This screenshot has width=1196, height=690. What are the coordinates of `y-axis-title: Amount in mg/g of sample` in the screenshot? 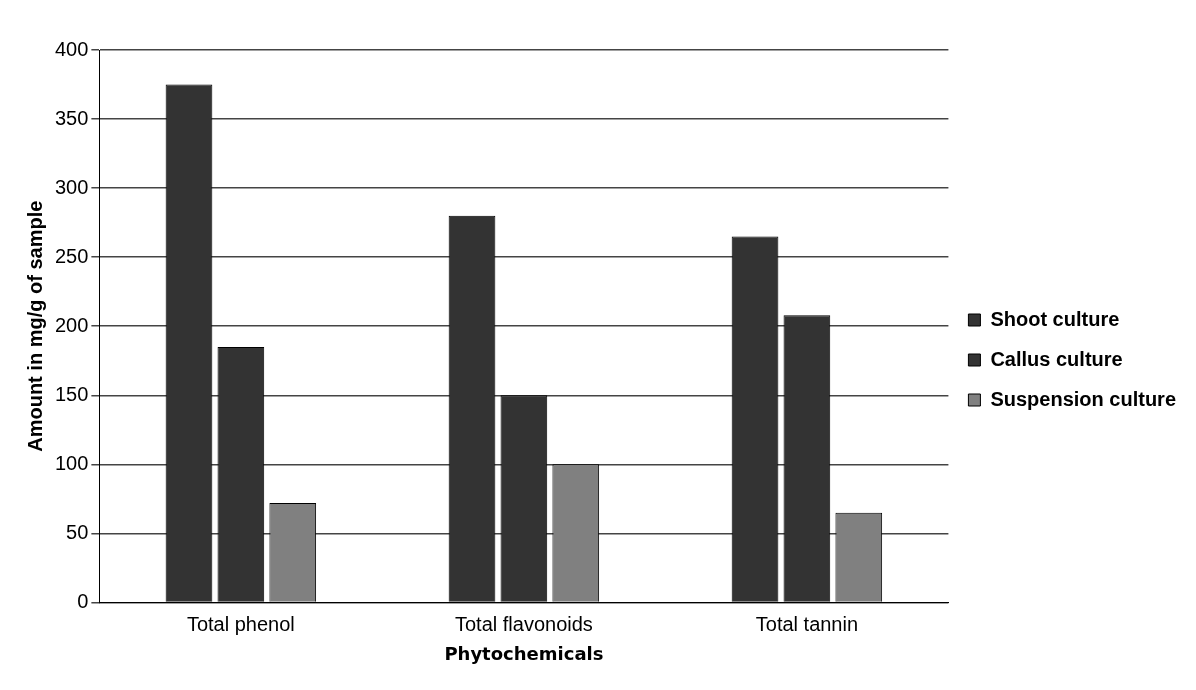 It's located at (34, 326).